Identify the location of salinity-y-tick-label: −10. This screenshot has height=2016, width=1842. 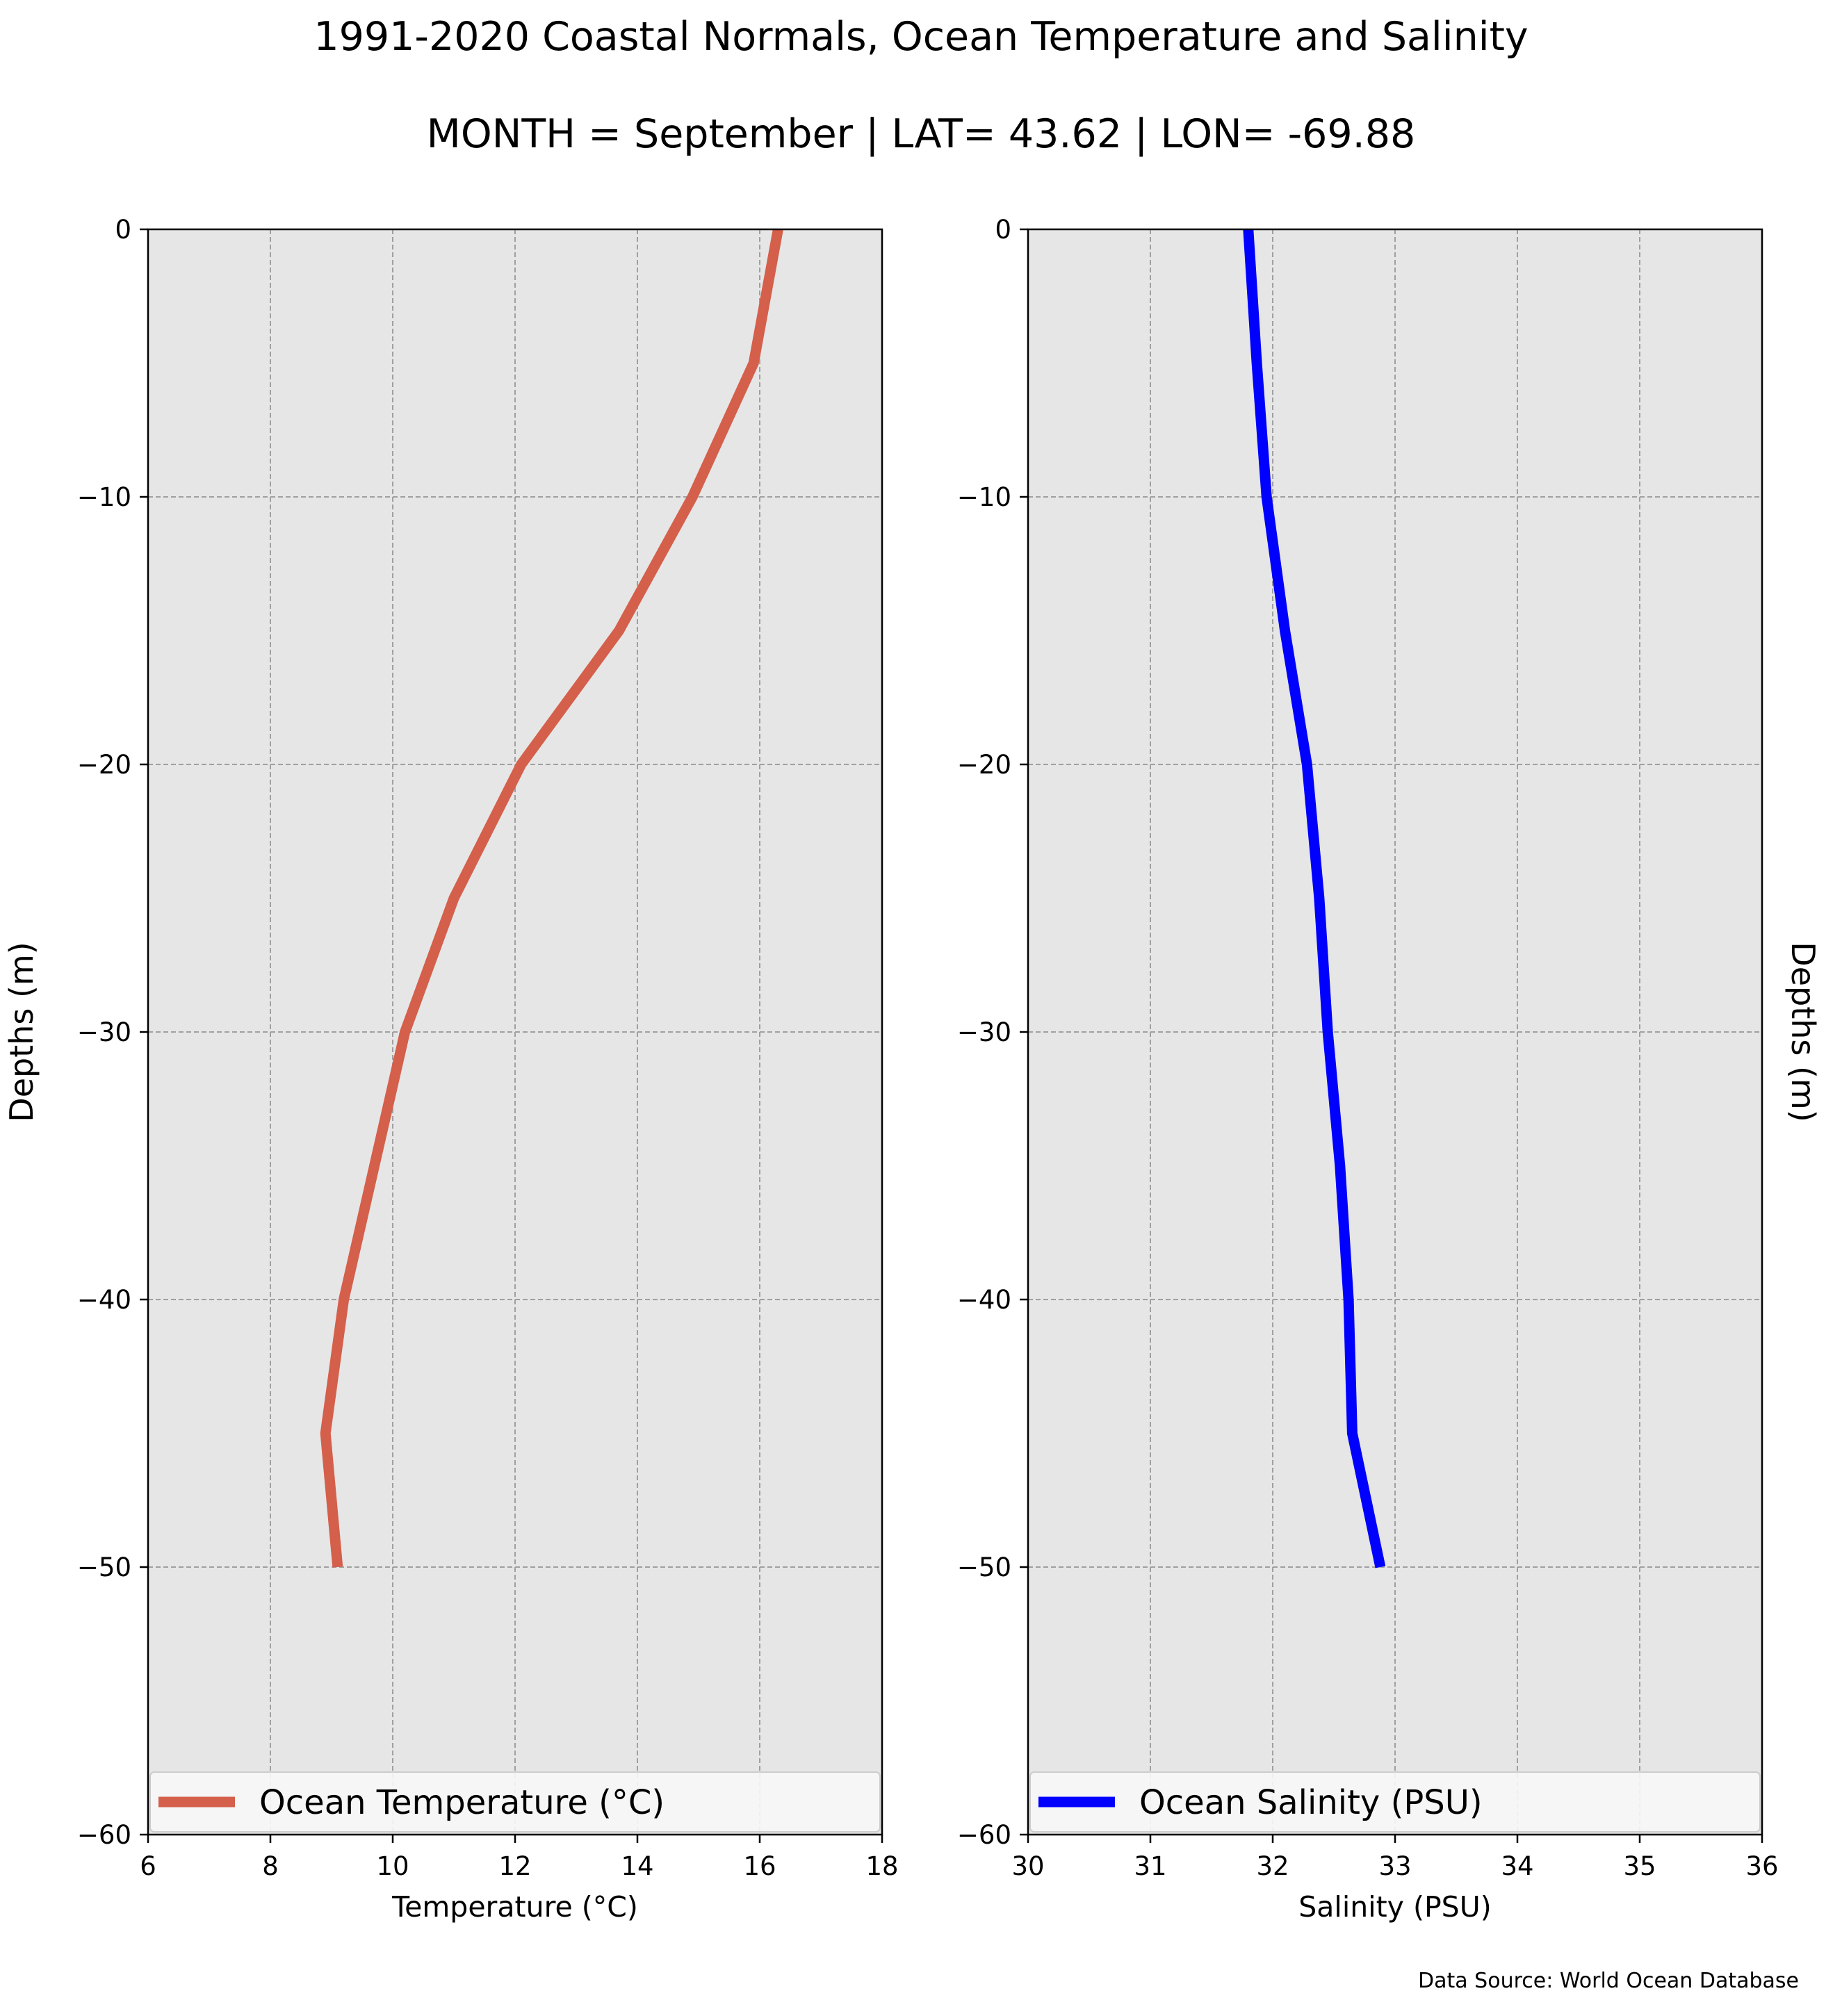
(984, 497).